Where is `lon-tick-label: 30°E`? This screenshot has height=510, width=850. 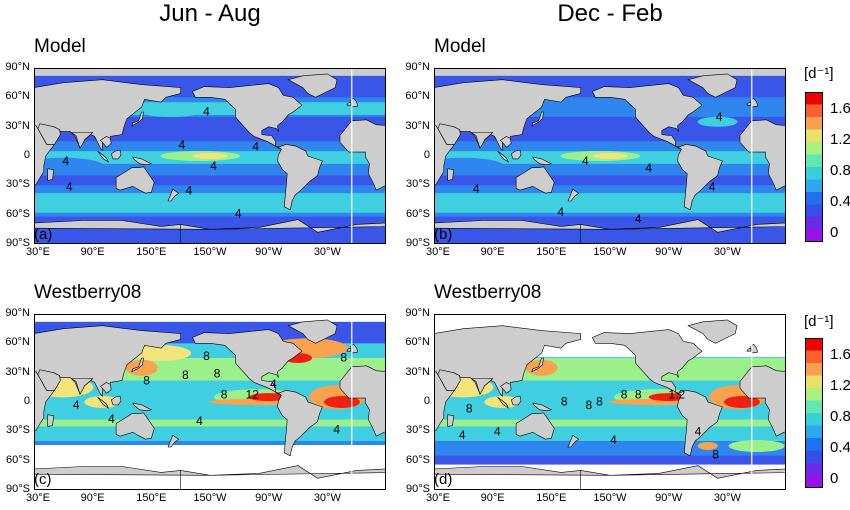 lon-tick-label: 30°E is located at coordinates (438, 498).